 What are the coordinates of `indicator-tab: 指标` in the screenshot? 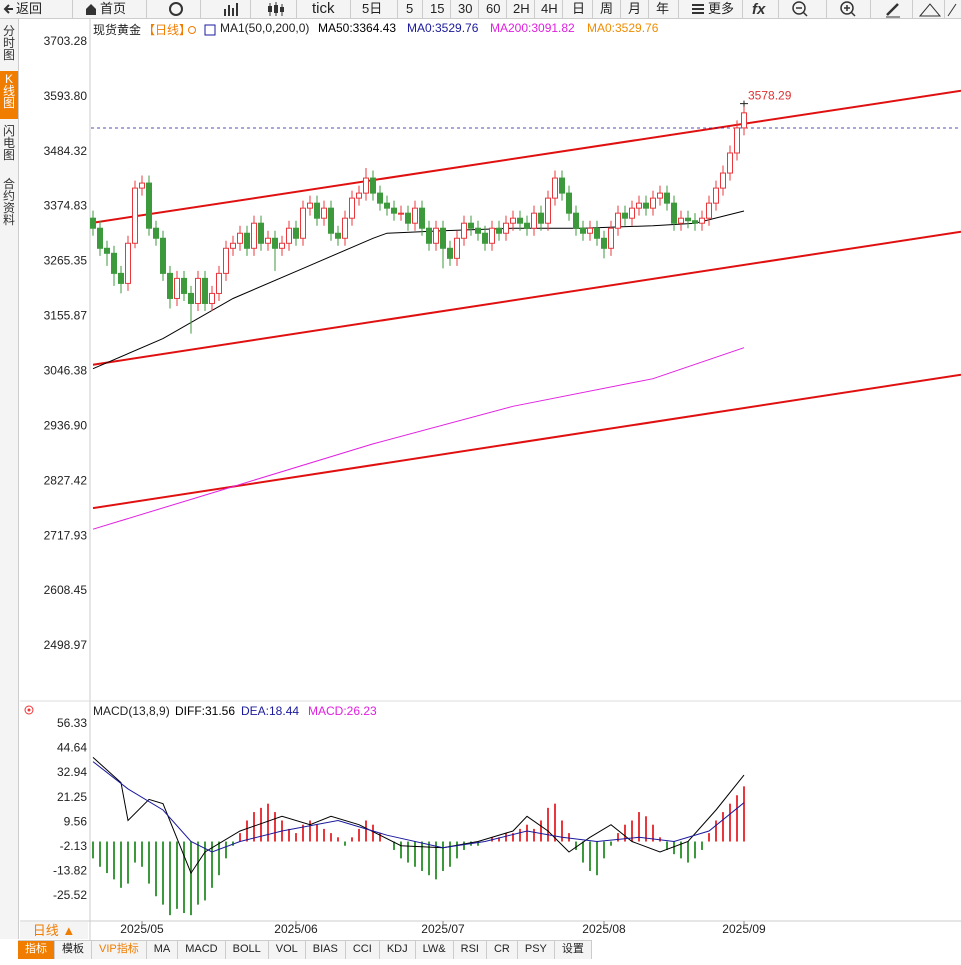 It's located at (36, 950).